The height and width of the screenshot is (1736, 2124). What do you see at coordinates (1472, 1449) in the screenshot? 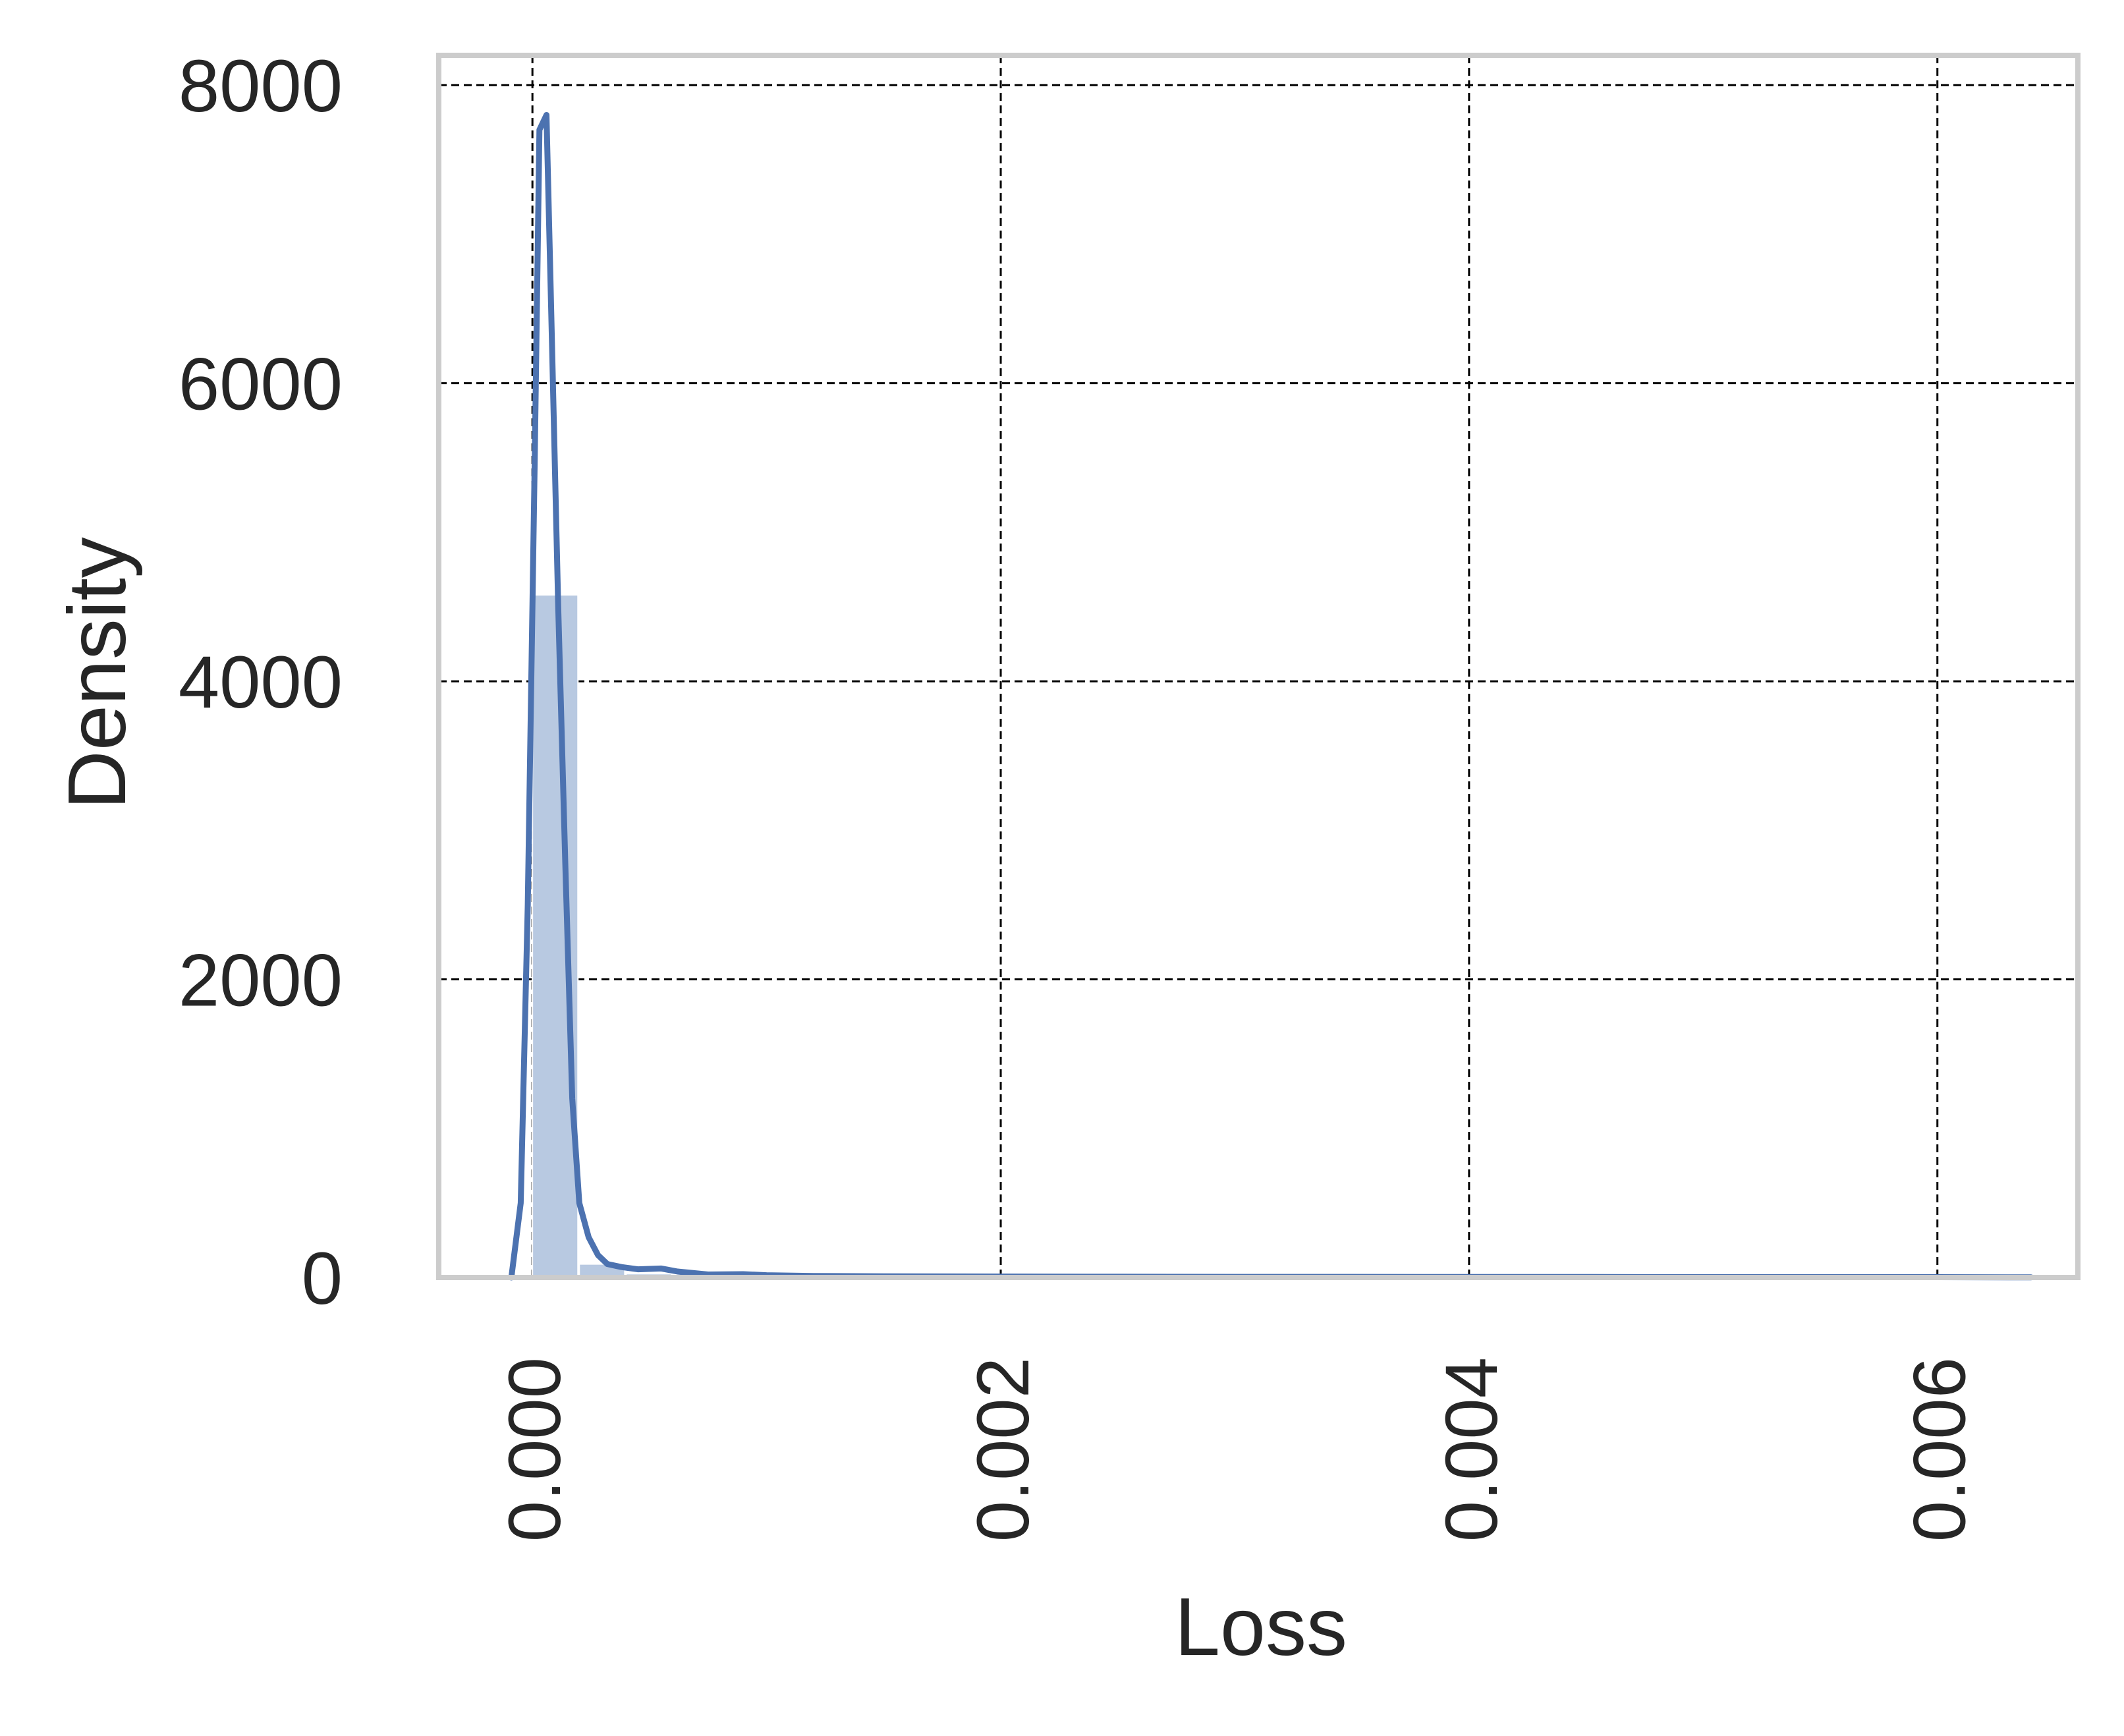
I see `x-tick-label: 0.004` at bounding box center [1472, 1449].